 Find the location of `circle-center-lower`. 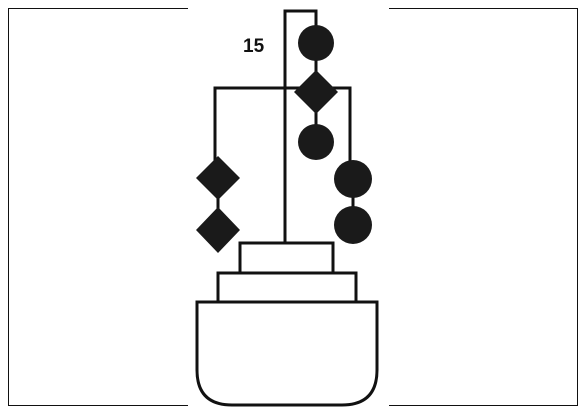

circle-center-lower is located at coordinates (316, 142).